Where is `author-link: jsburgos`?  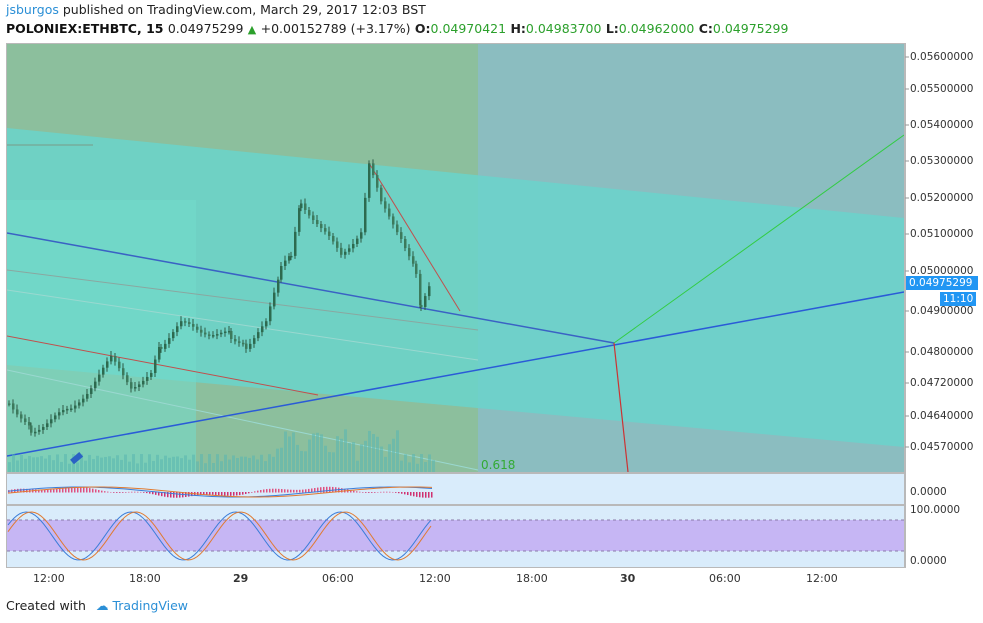 author-link: jsburgos is located at coordinates (32, 9).